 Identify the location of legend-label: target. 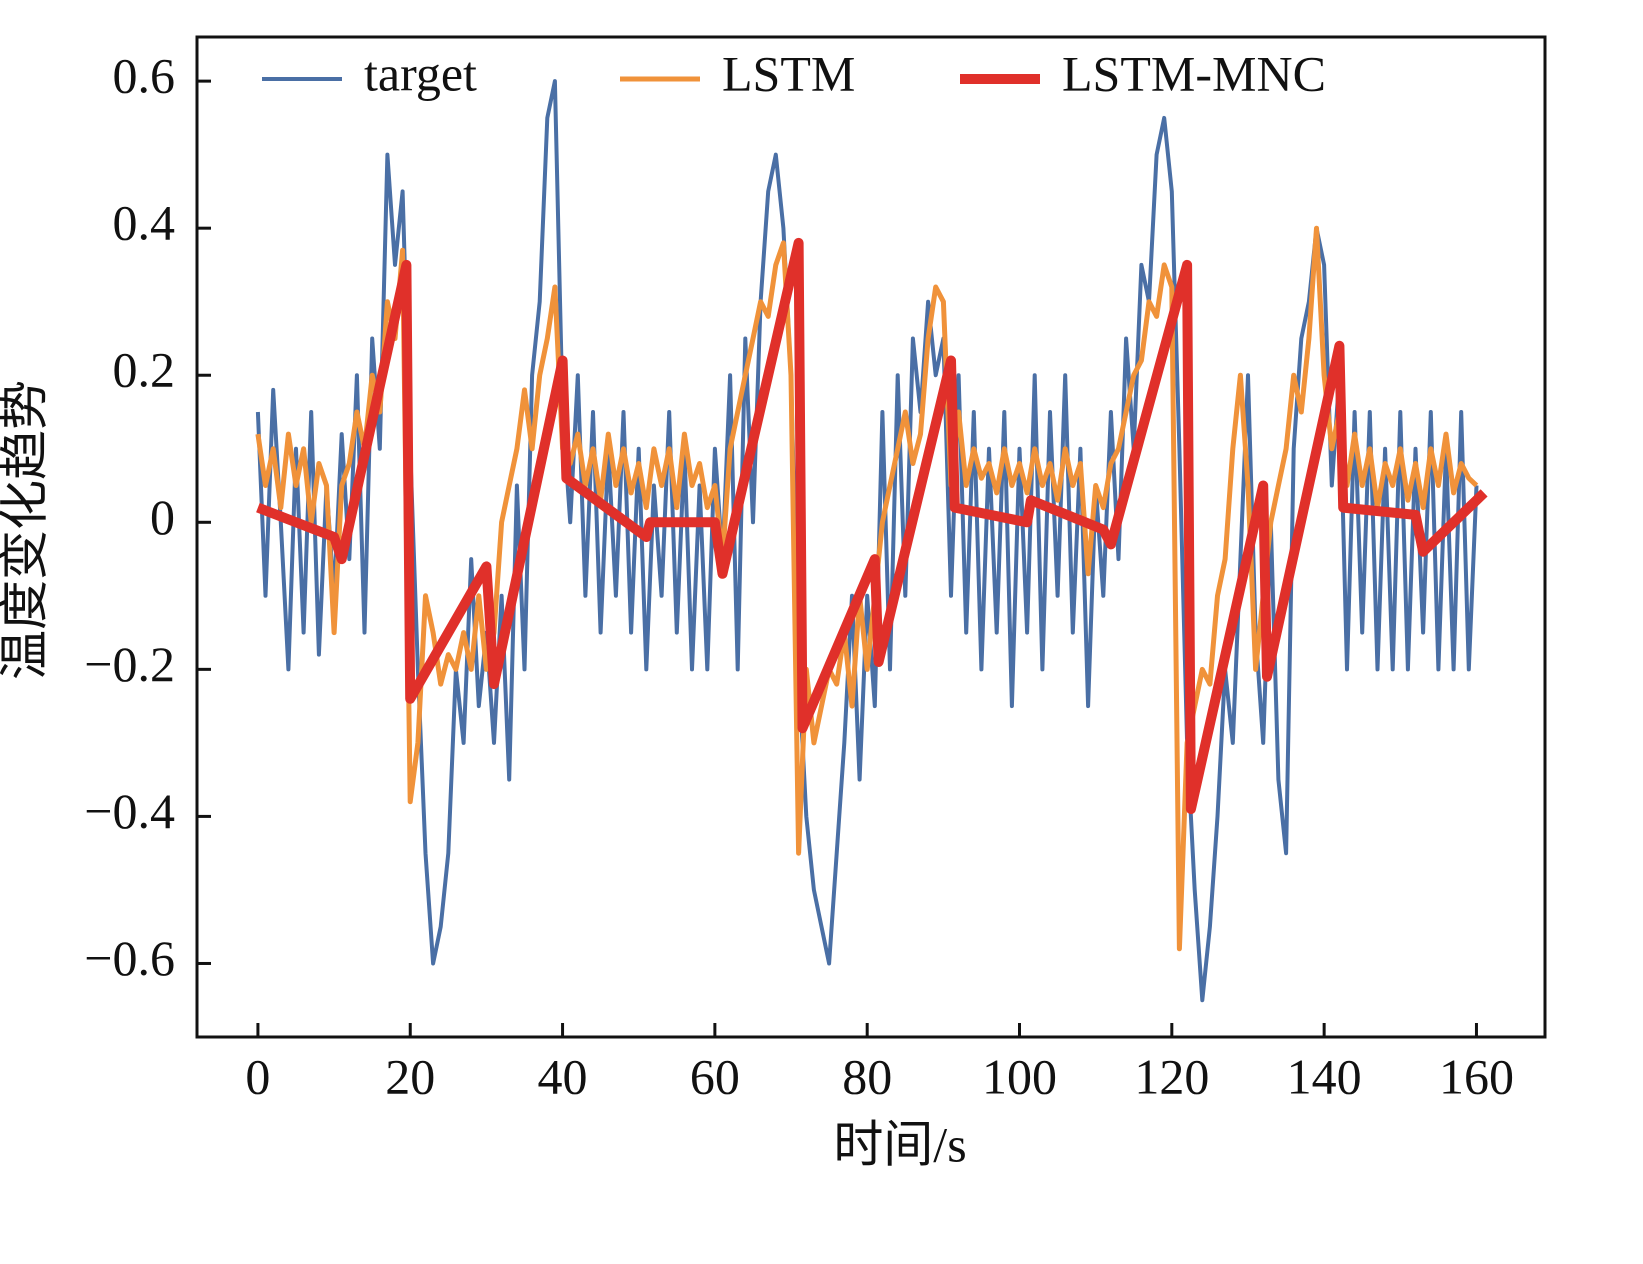
(420, 73).